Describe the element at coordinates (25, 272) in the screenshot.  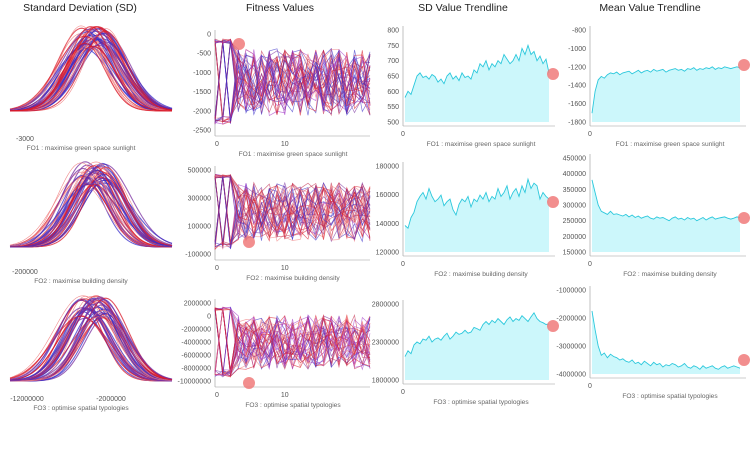
I see `x-tick: -200000` at that location.